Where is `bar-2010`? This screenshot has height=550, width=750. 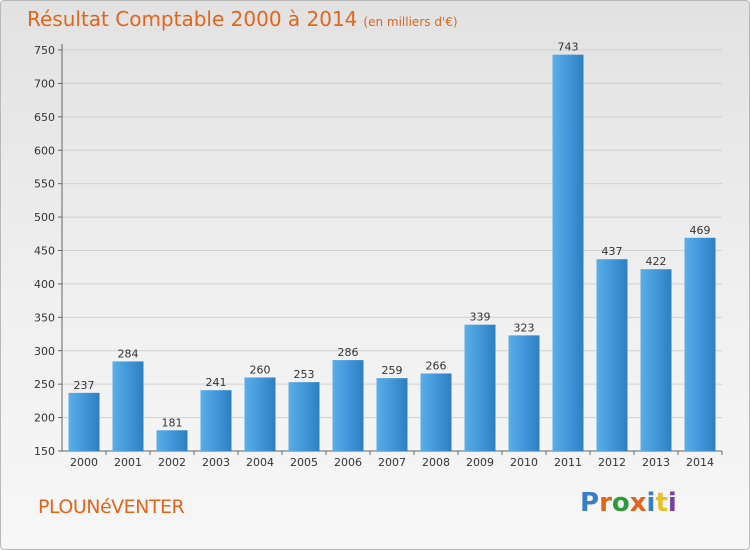 bar-2010 is located at coordinates (524, 393).